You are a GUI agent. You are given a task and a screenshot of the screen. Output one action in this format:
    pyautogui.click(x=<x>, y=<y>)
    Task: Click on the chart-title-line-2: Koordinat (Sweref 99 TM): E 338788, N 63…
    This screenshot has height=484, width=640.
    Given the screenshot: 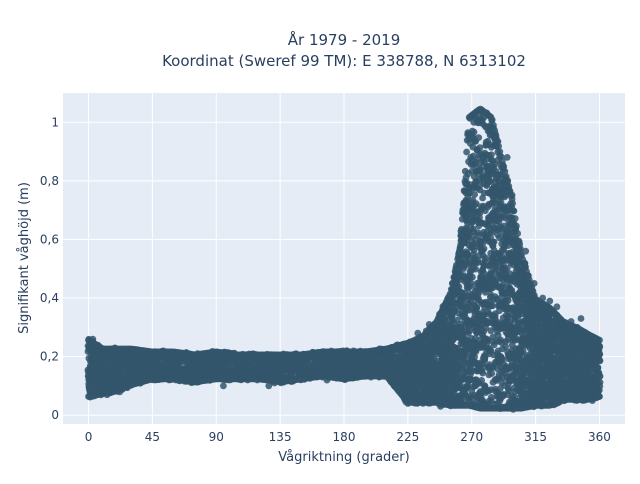 What is the action you would take?
    pyautogui.click(x=344, y=61)
    